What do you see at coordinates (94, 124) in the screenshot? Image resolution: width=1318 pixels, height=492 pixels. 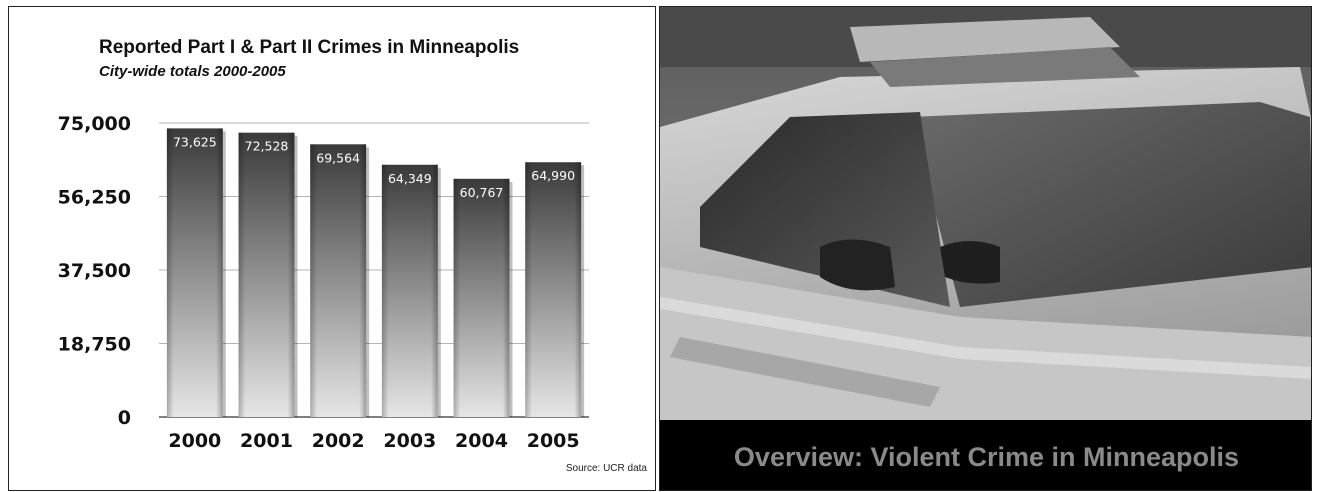 I see `y-tick-label: 75,000` at bounding box center [94, 124].